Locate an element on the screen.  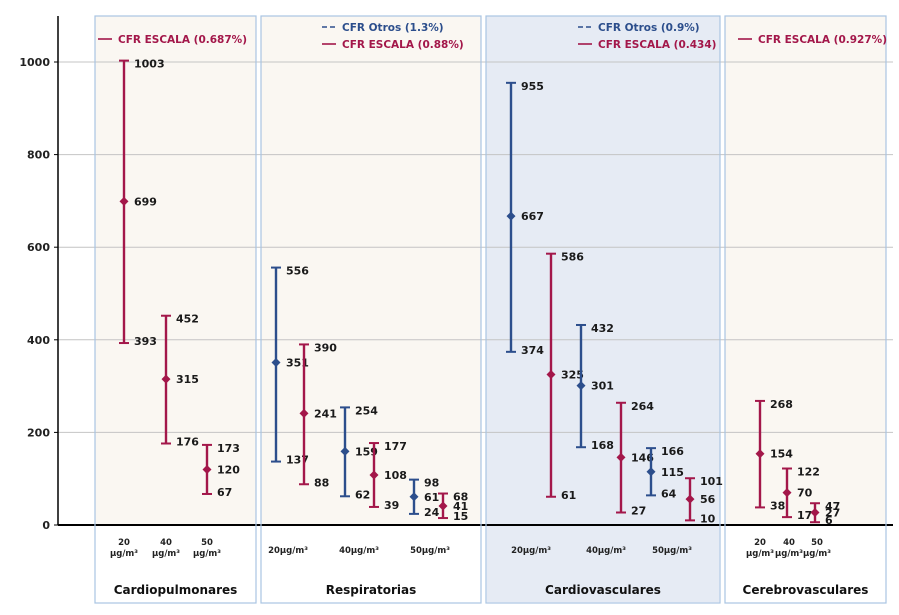
y-tick-label: 200 is located at coordinates (38, 432).